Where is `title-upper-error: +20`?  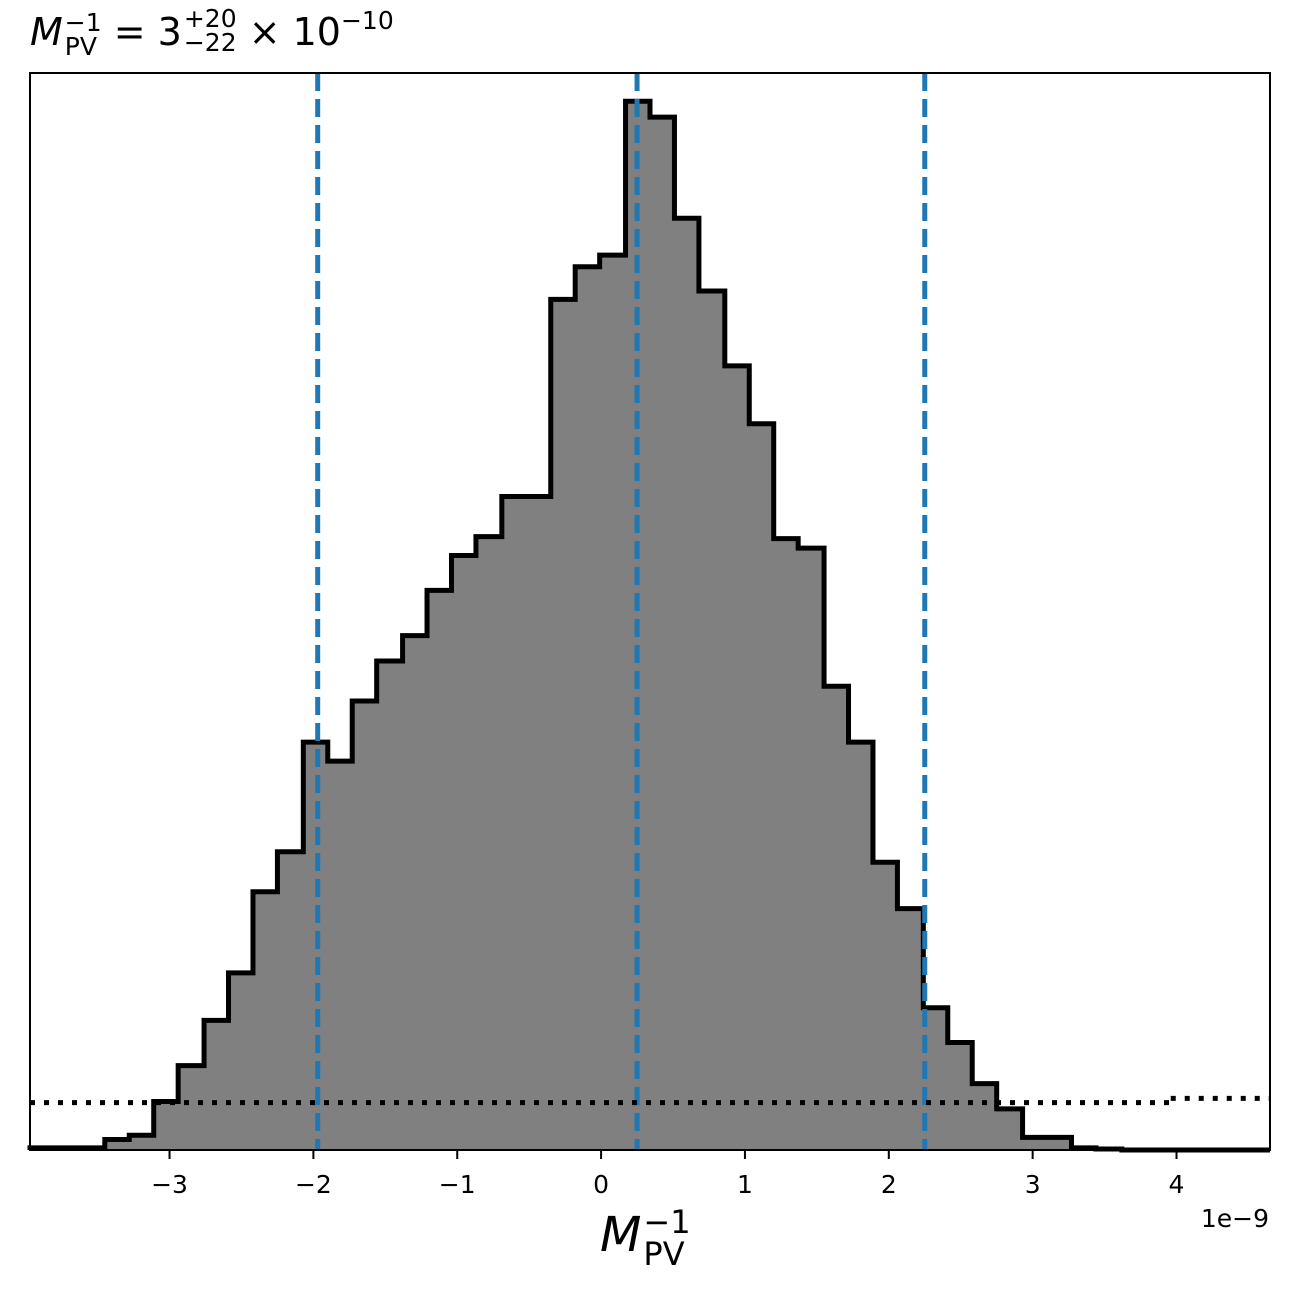 title-upper-error: +20 is located at coordinates (210, 18).